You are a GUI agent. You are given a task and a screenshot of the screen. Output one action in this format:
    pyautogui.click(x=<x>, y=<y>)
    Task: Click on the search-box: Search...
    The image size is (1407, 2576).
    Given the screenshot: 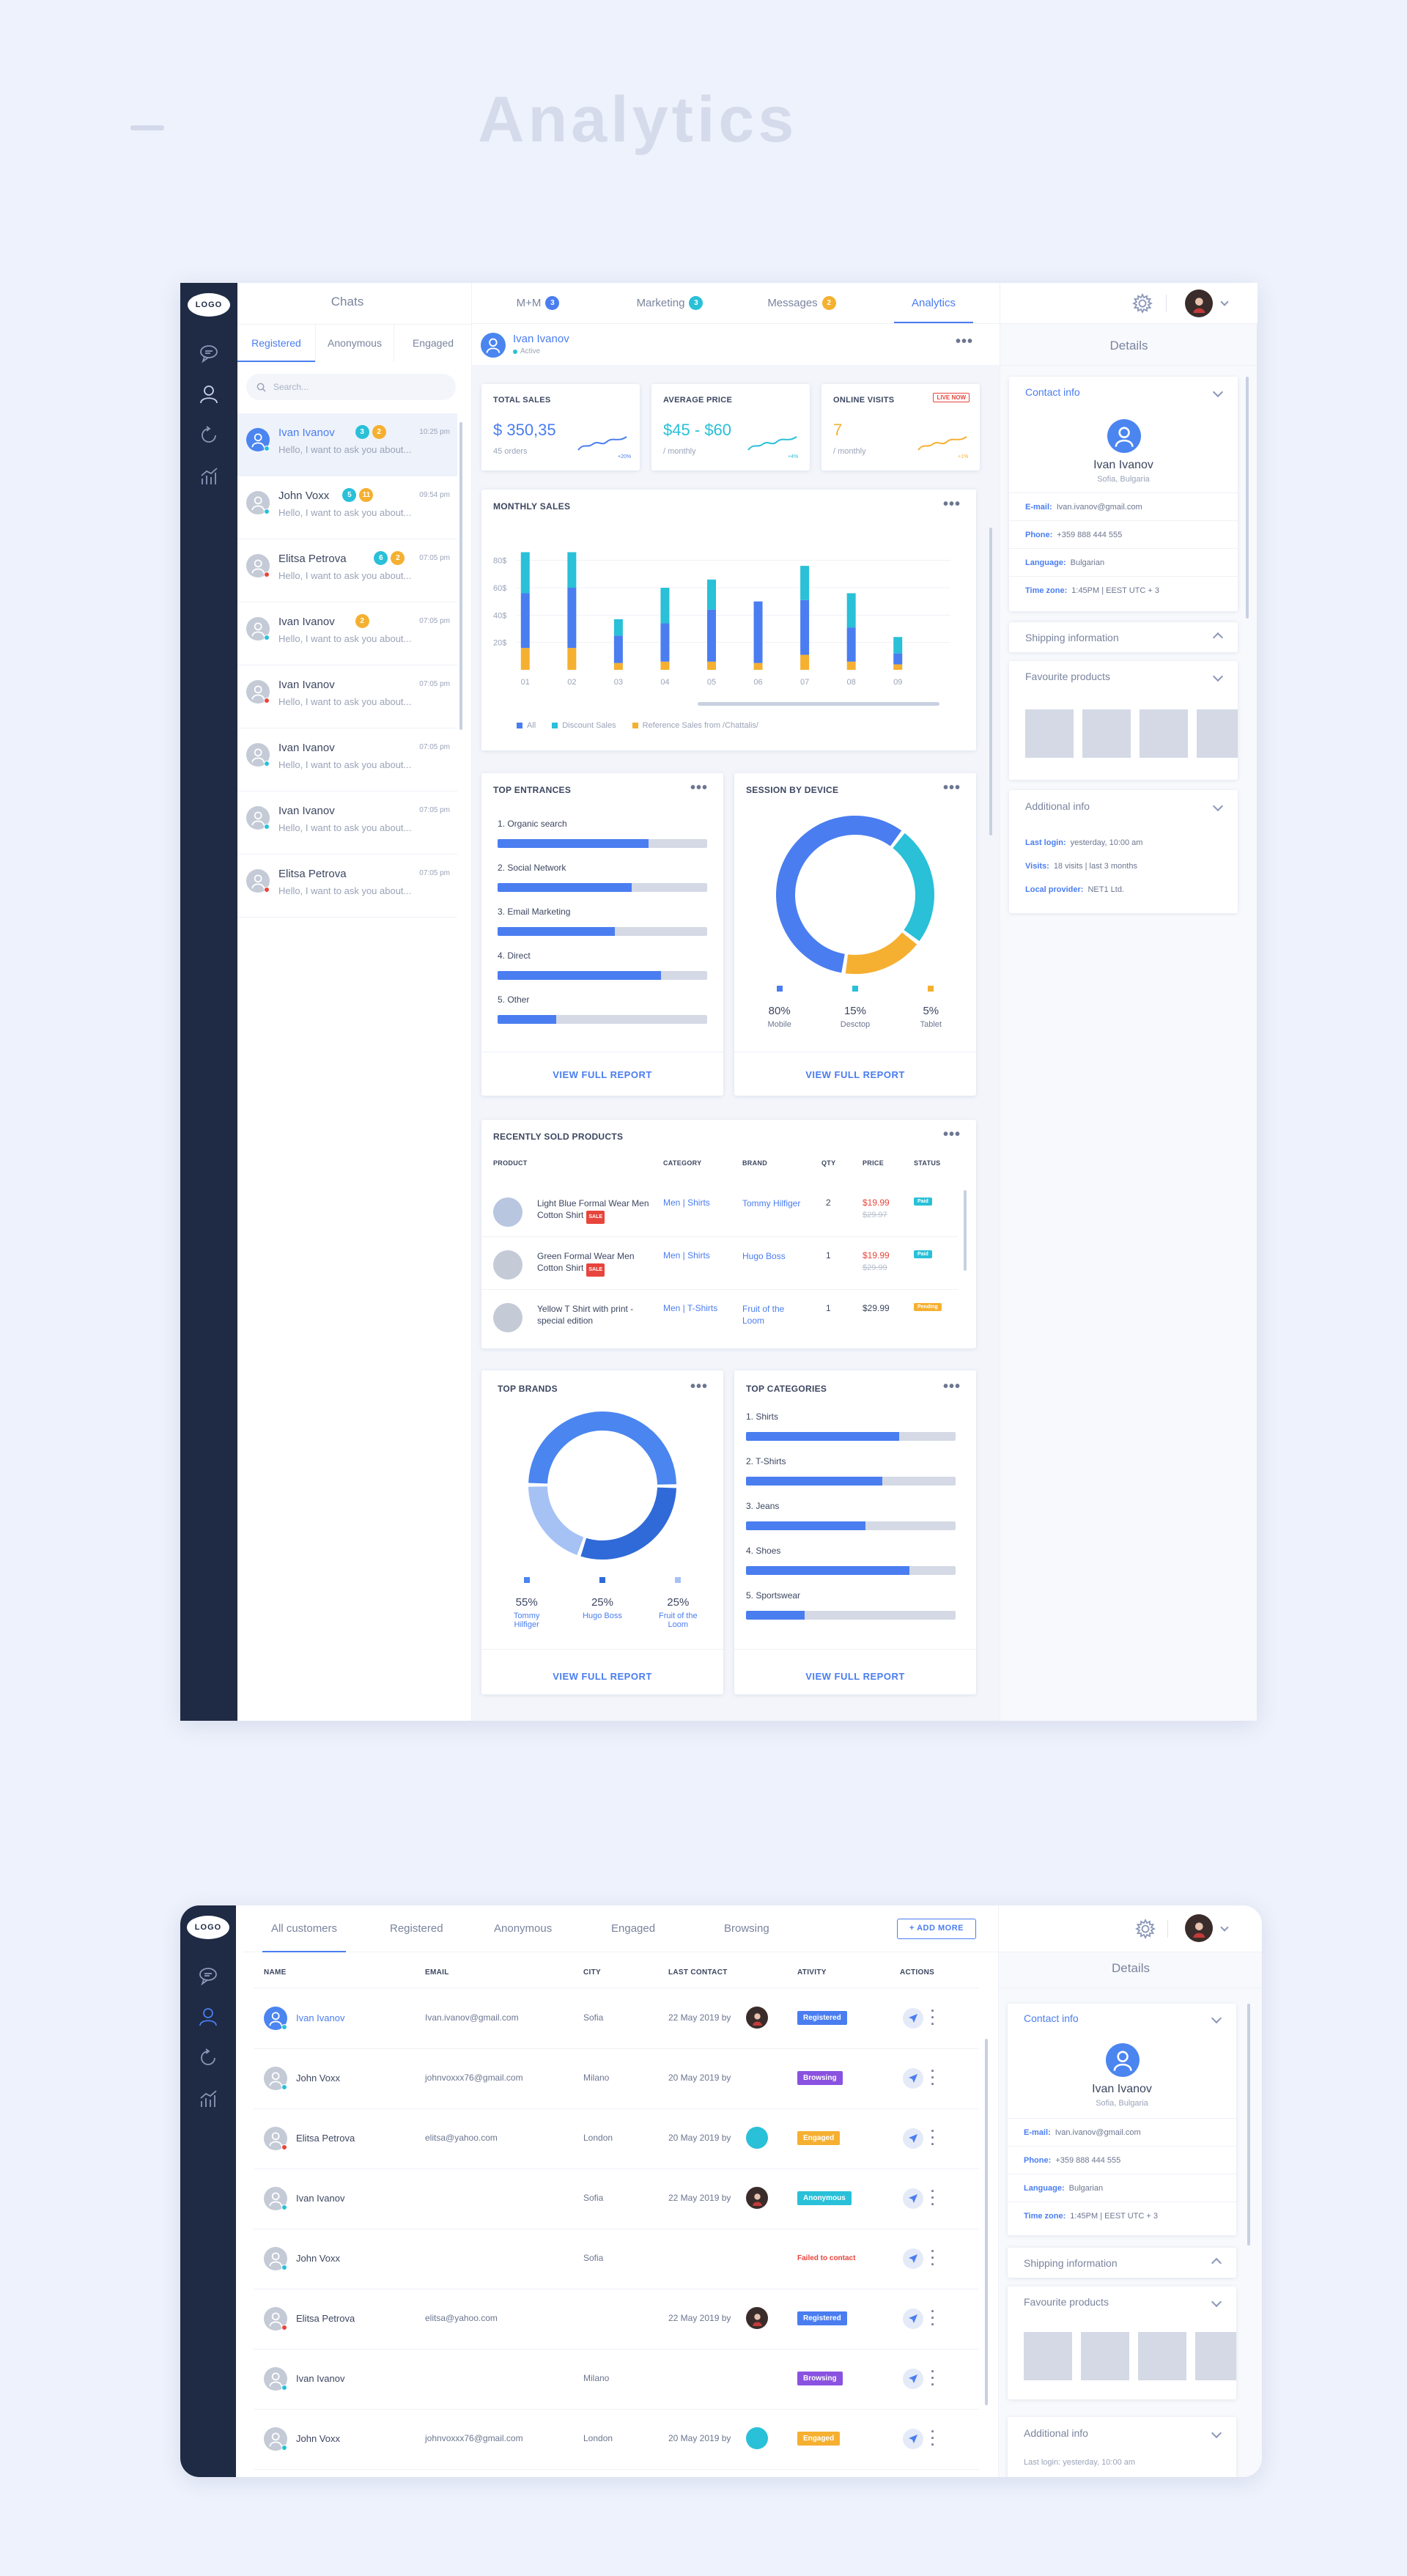 What is the action you would take?
    pyautogui.click(x=351, y=387)
    